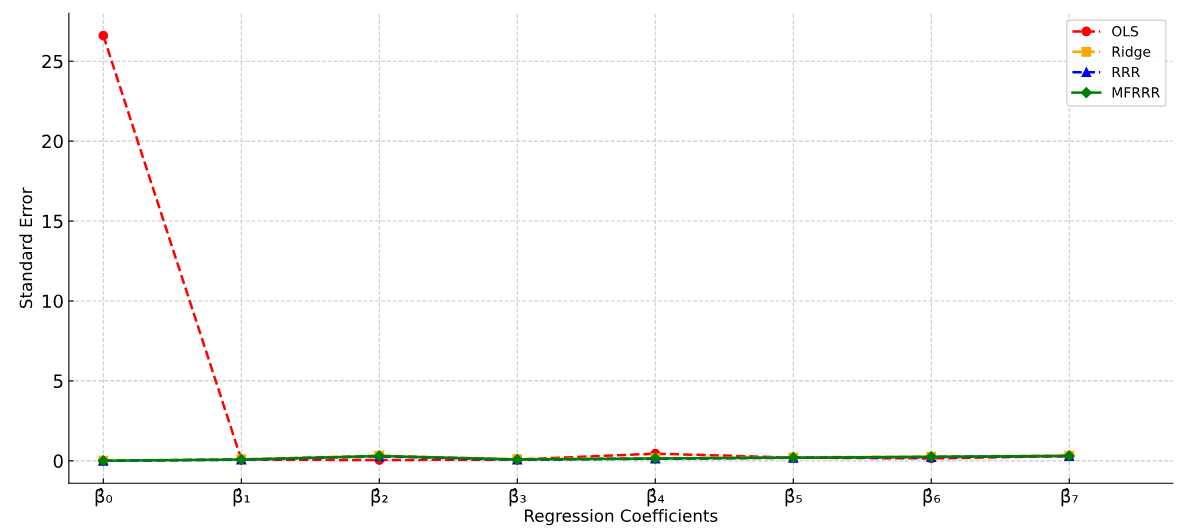 This screenshot has height=531, width=1187. I want to click on x-axis-title: Regression Coefficients, so click(621, 517).